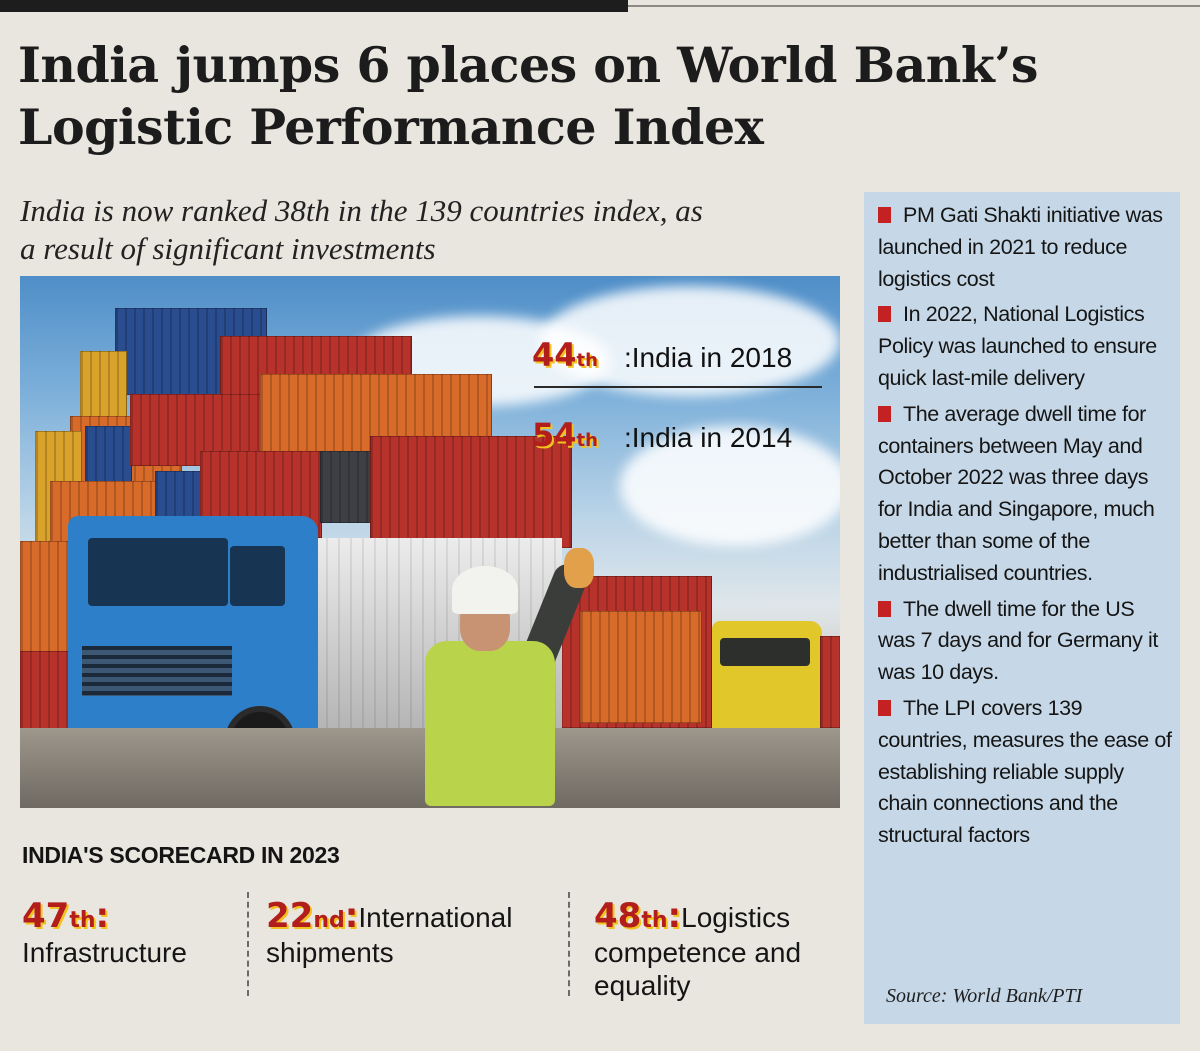  What do you see at coordinates (312, 916) in the screenshot?
I see `score-rank: 22nd:` at bounding box center [312, 916].